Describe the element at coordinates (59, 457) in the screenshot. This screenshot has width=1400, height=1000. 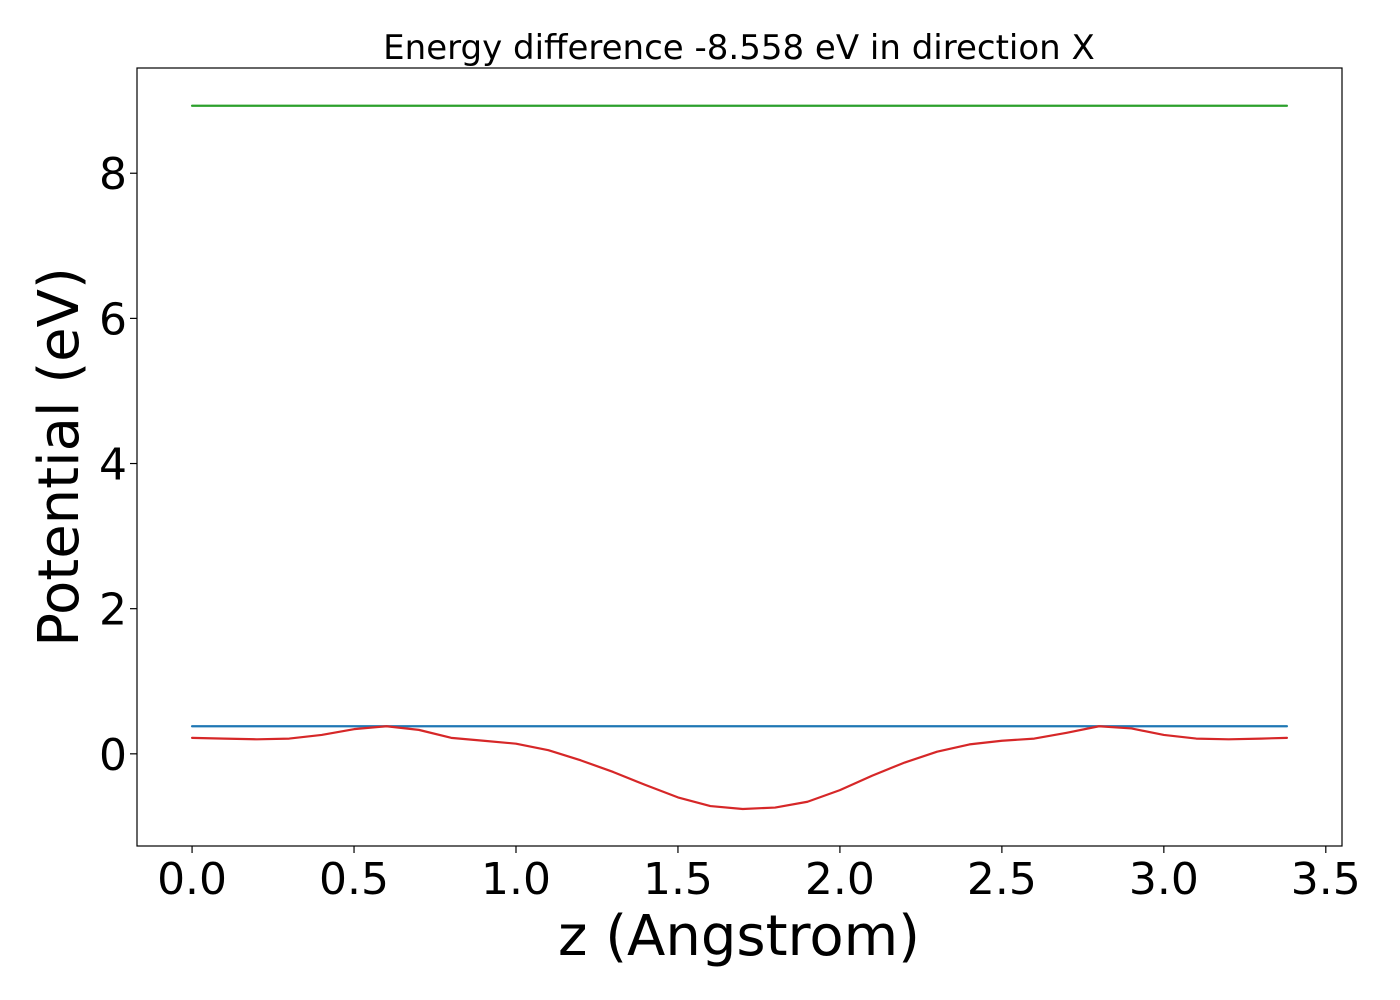
I see `y-axis-label: Potential (eV)` at that location.